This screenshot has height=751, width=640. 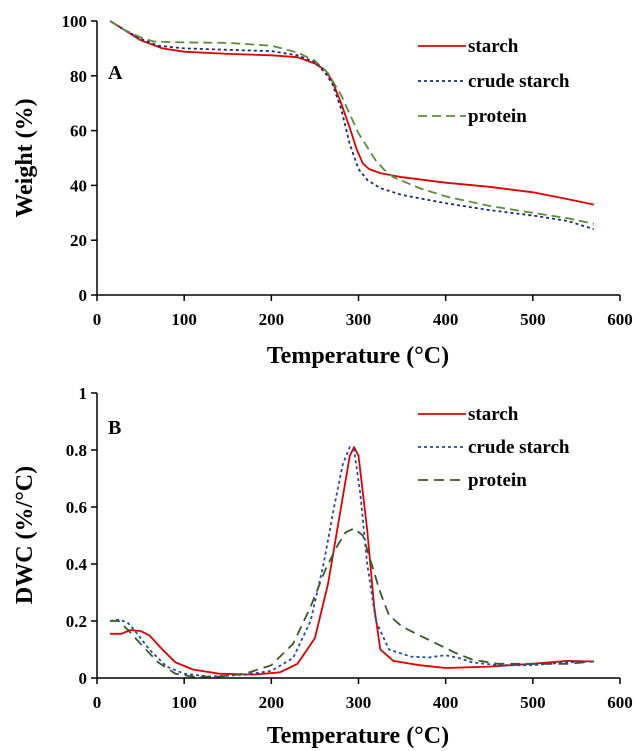 What do you see at coordinates (97, 319) in the screenshot?
I see `panel-a-x-tick-label: 0` at bounding box center [97, 319].